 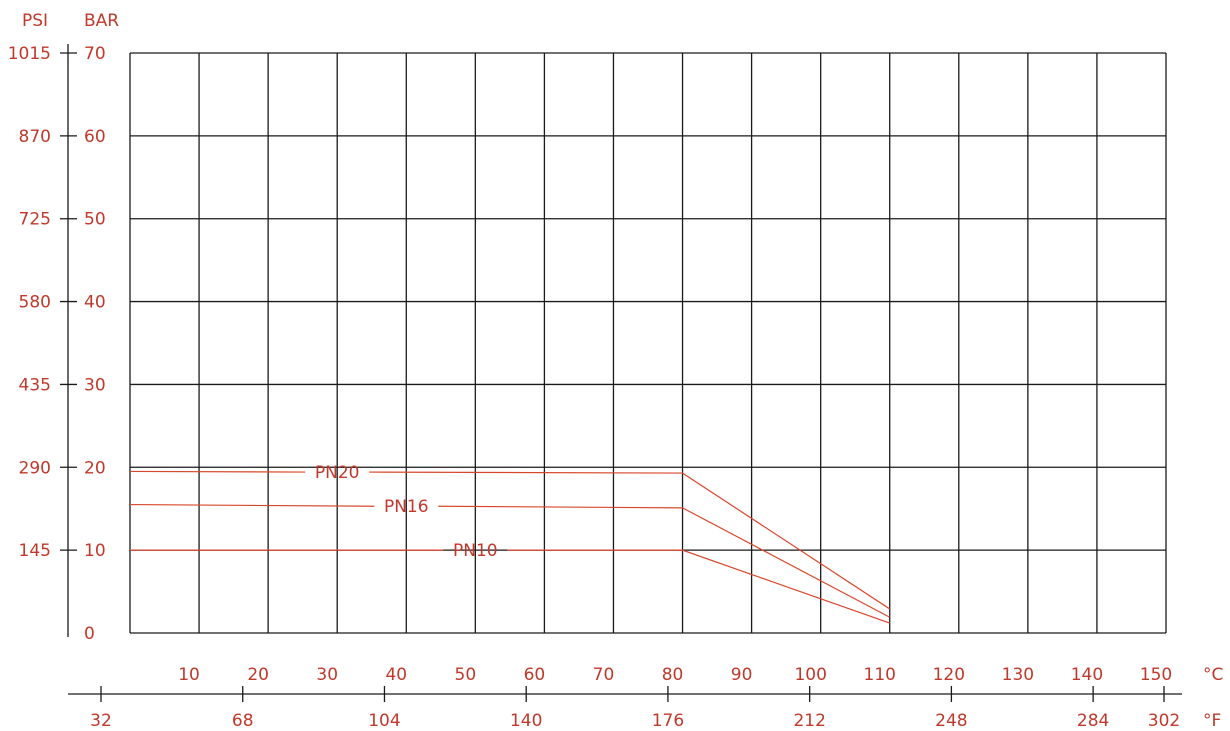 What do you see at coordinates (698, 586) in the screenshot?
I see `series-line-pn10` at bounding box center [698, 586].